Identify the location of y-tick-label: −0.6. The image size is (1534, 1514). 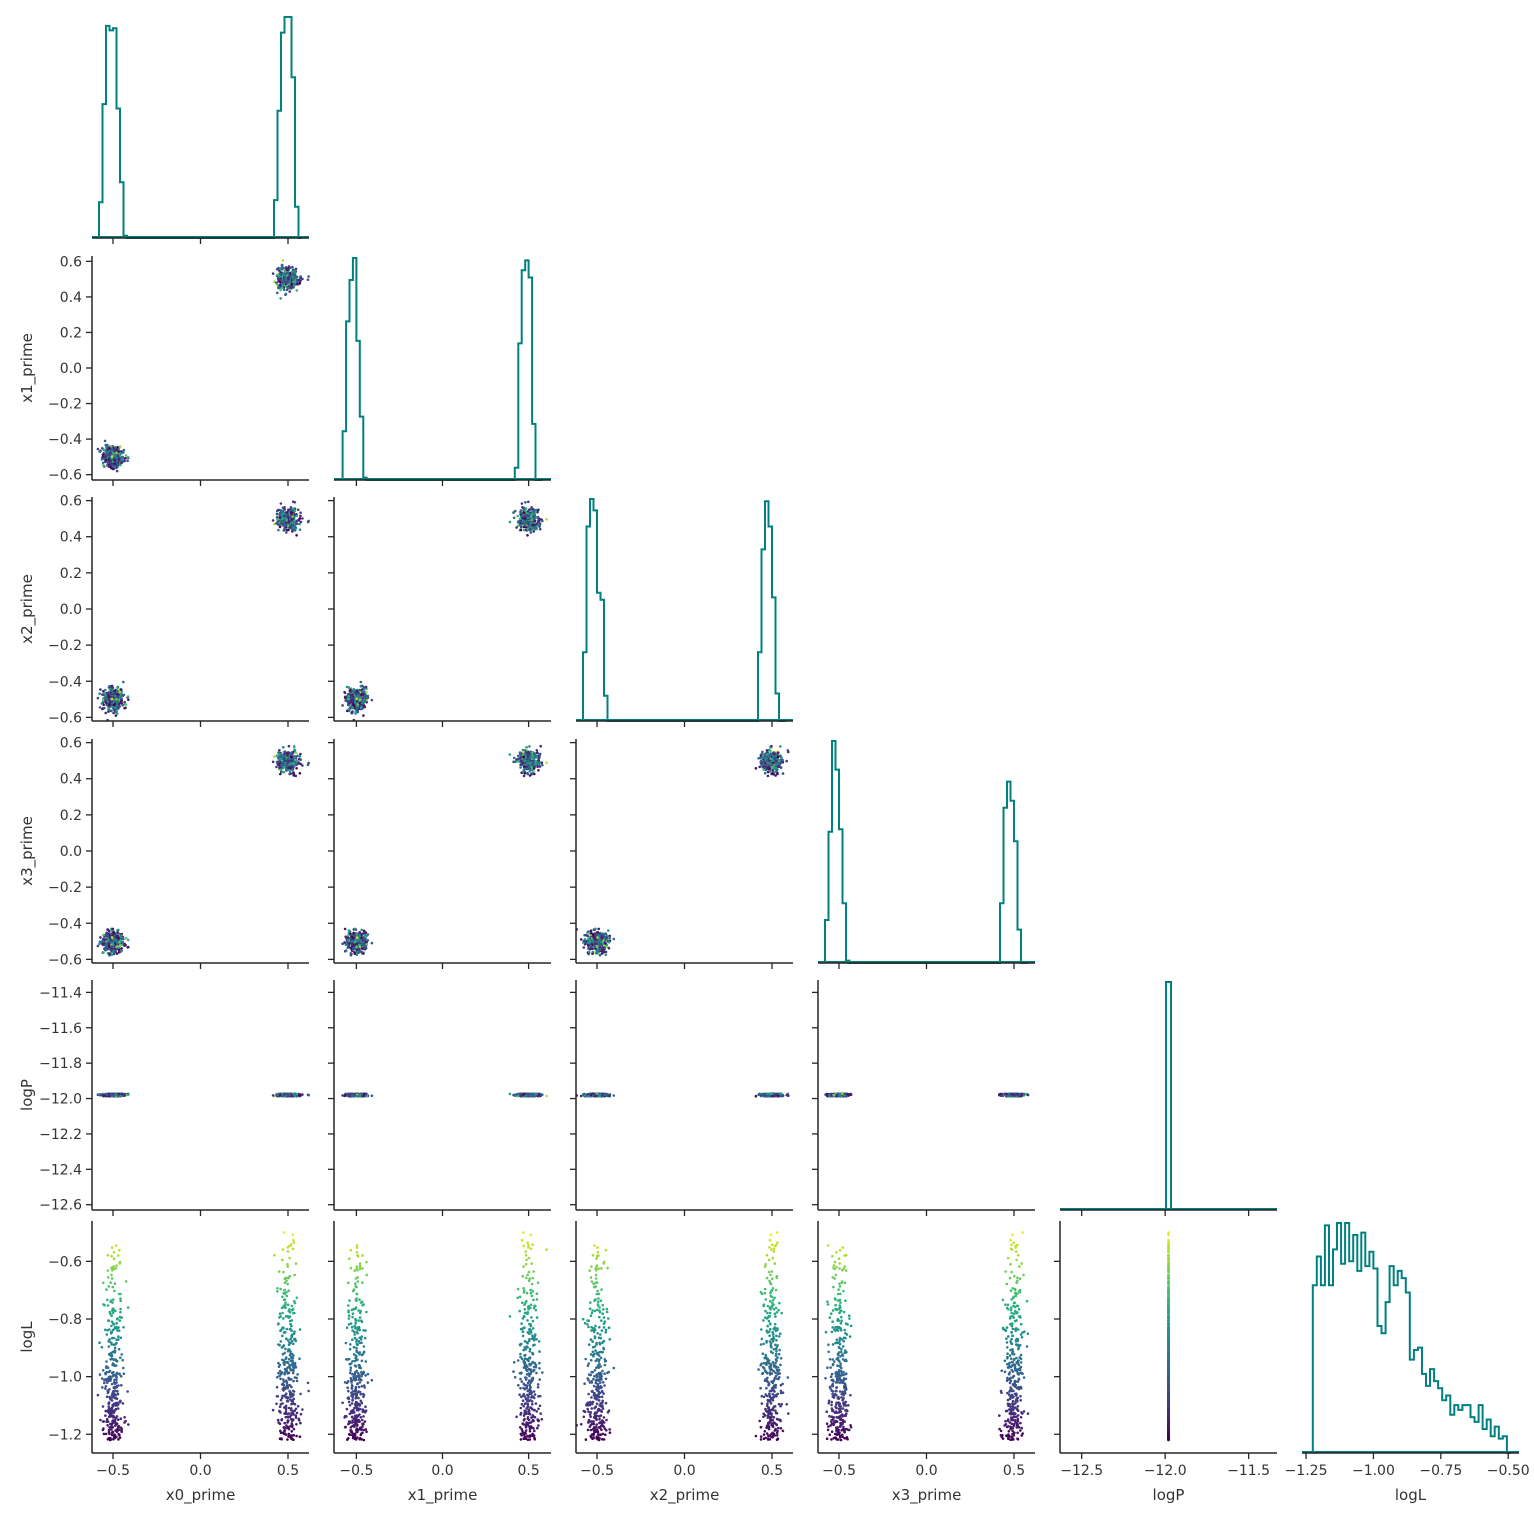
(65, 718).